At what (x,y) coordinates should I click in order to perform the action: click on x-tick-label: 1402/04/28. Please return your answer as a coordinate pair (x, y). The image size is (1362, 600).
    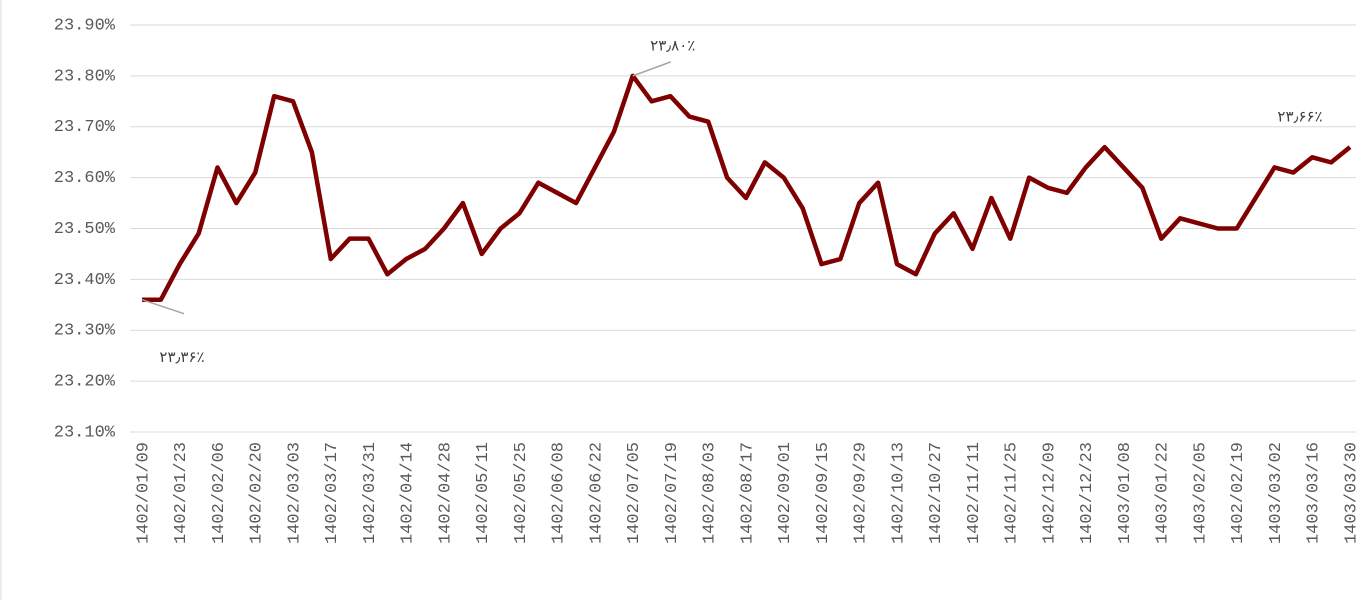
    Looking at the image, I should click on (445, 493).